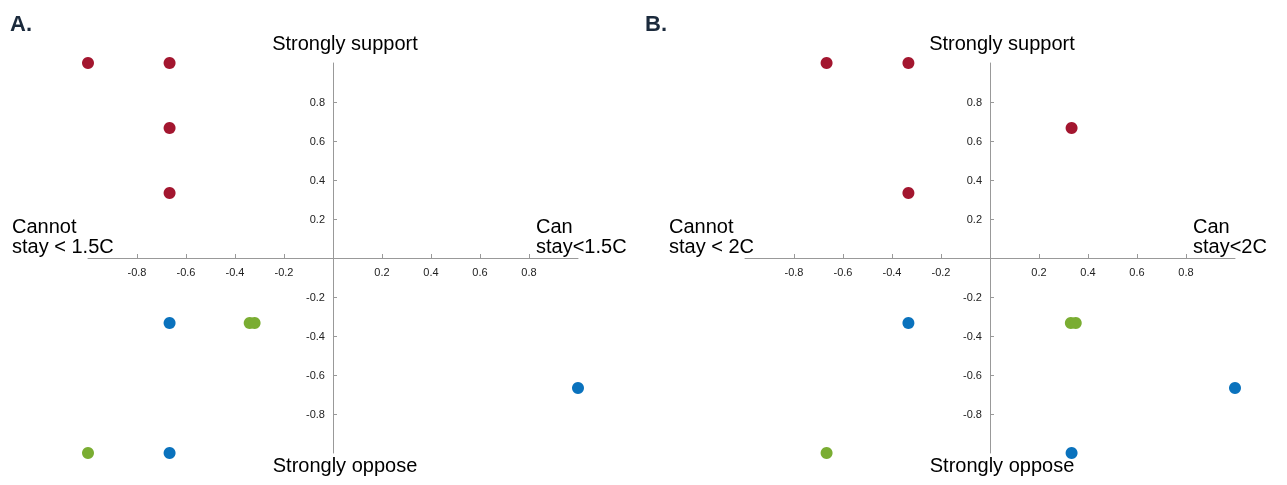  Describe the element at coordinates (656, 23) in the screenshot. I see `chart-title: B.` at that location.